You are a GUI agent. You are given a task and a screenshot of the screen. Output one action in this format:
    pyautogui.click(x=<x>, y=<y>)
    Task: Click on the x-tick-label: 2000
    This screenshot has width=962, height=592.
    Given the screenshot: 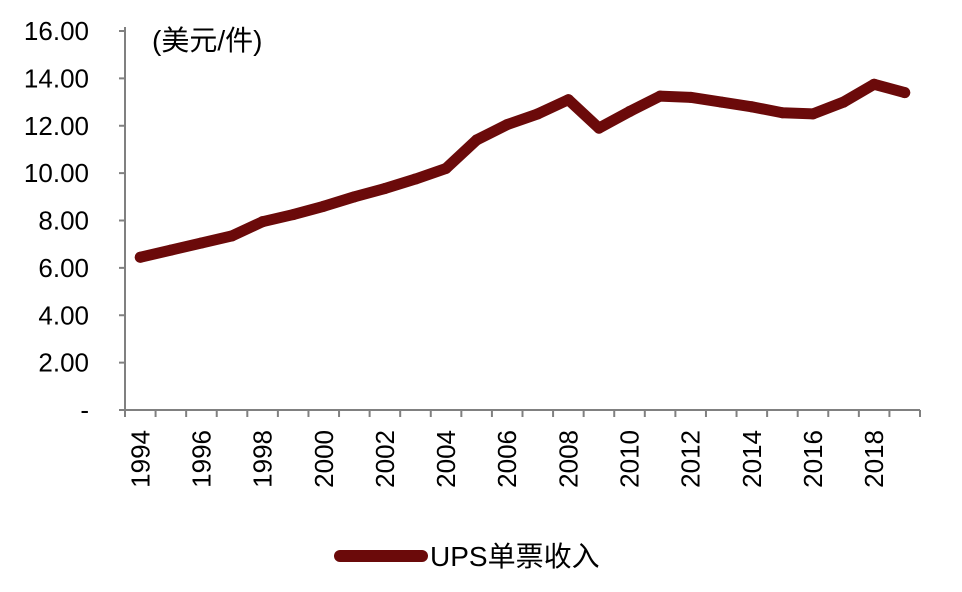 What is the action you would take?
    pyautogui.click(x=324, y=459)
    